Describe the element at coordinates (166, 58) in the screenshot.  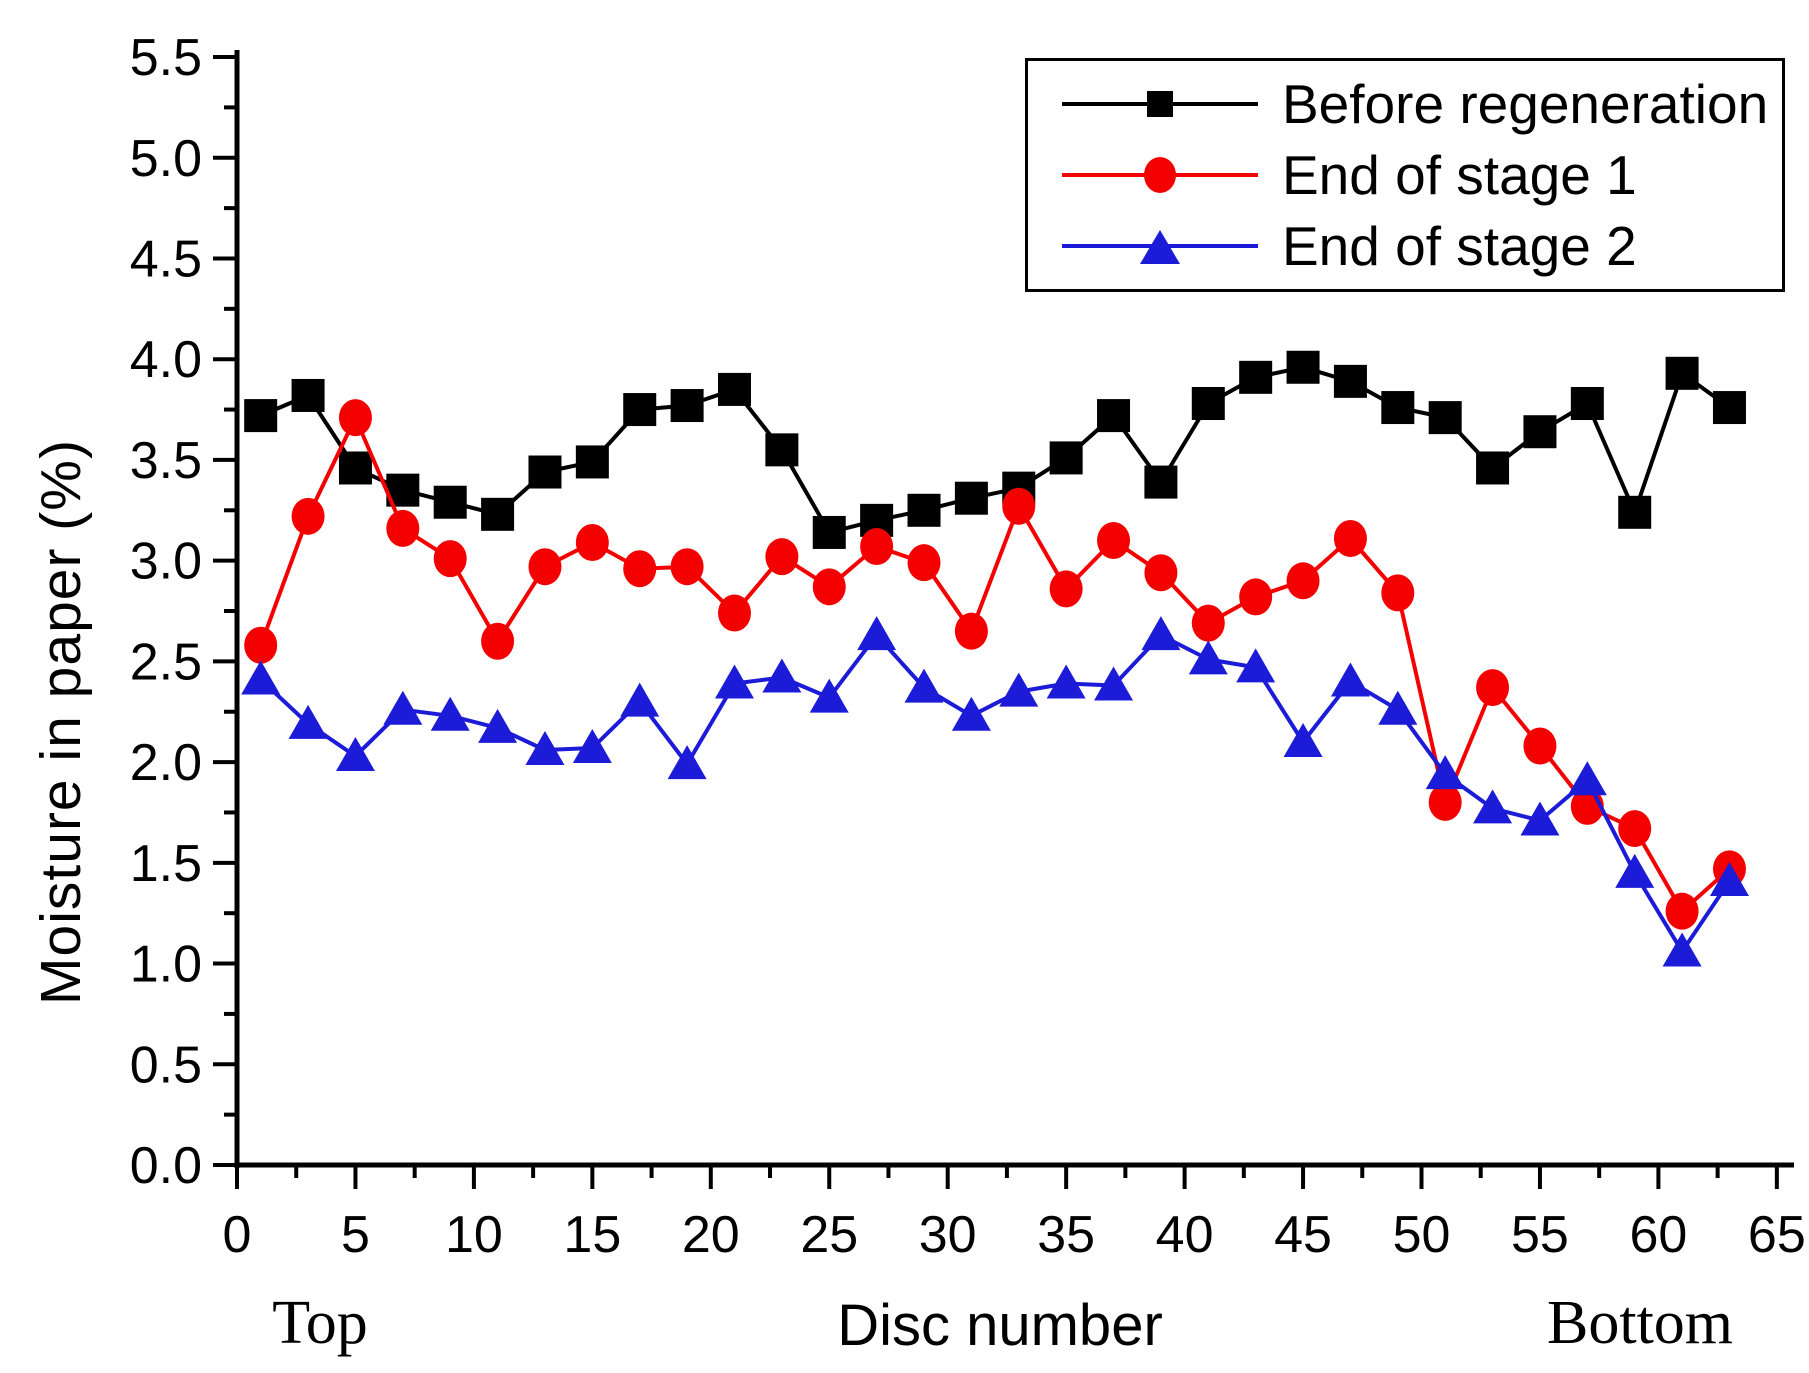
I see `y-tick-label: 5.5` at that location.